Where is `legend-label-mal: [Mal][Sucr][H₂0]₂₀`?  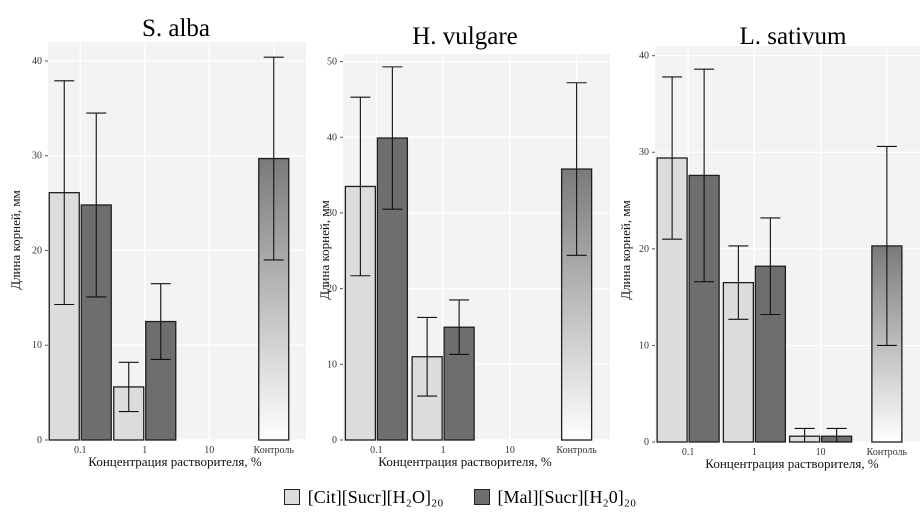
legend-label-mal: [Mal][Sucr][H₂0]₂₀ is located at coordinates (567, 496).